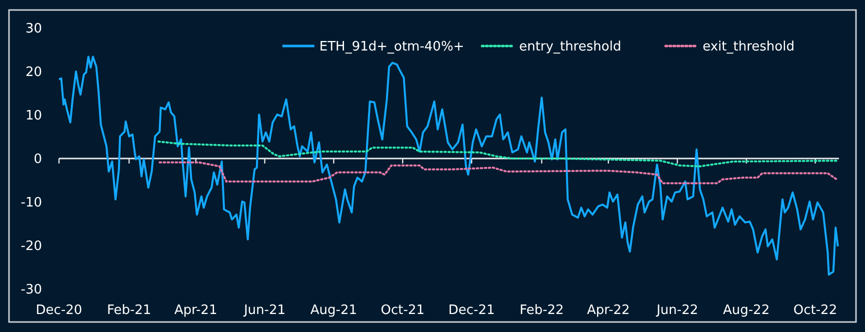 This screenshot has width=865, height=332. Describe the element at coordinates (608, 310) in the screenshot. I see `x-tick-label: Apr-22` at that location.